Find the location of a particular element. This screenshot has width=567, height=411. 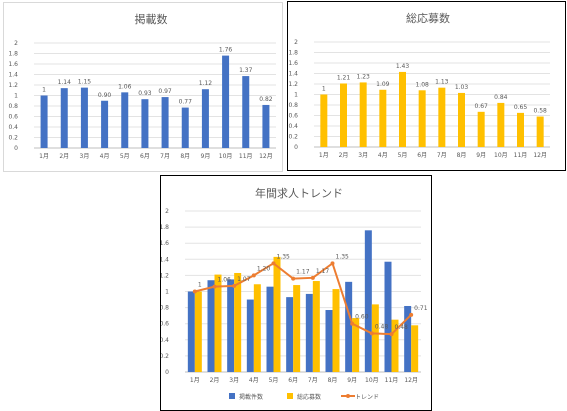

data-label: 1.37 is located at coordinates (246, 70).